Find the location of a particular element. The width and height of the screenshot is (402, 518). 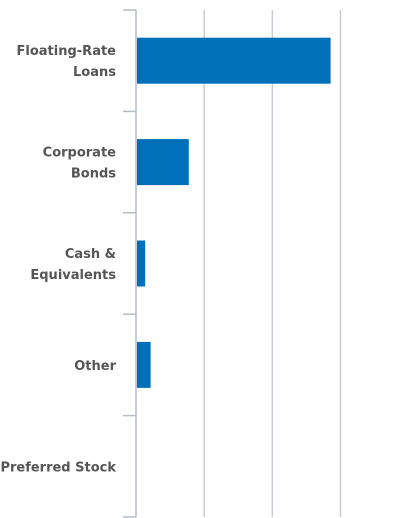

category-label: Cash & Equivalents is located at coordinates (73, 265).